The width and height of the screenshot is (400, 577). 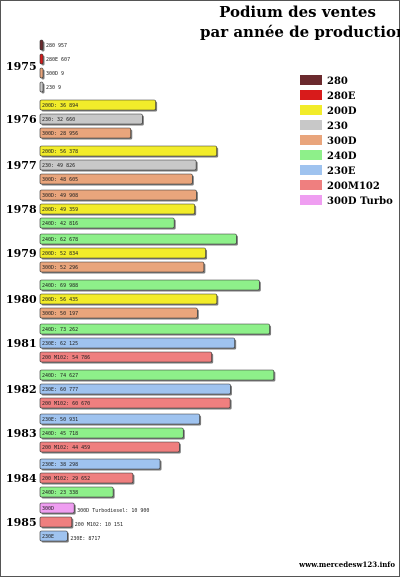 I want to click on bar-1984-200m102-value-label: 200 M102: 29 652, so click(x=66, y=479).